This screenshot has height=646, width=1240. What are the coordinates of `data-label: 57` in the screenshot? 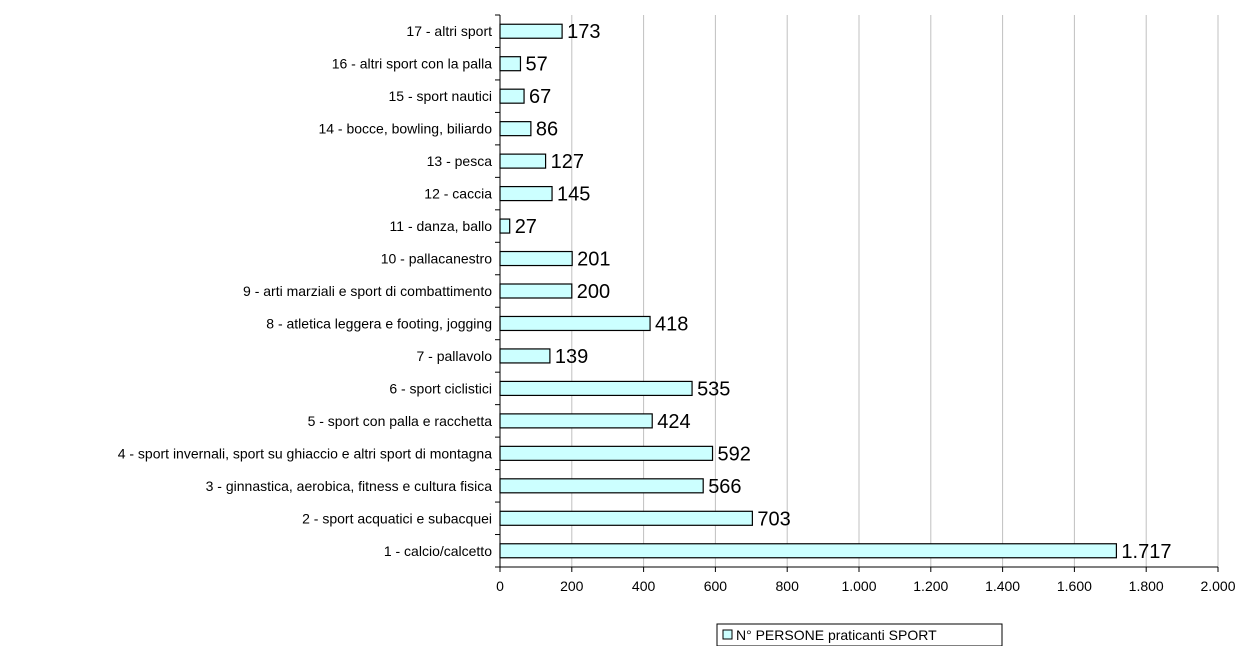 It's located at (536, 65).